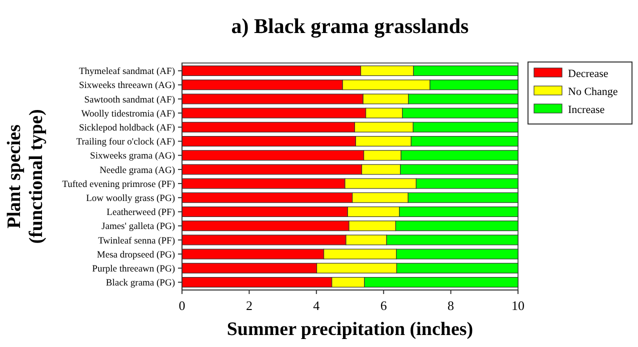  What do you see at coordinates (126, 128) in the screenshot?
I see `y-tick-label: Sicklepod holdback (AF)` at bounding box center [126, 128].